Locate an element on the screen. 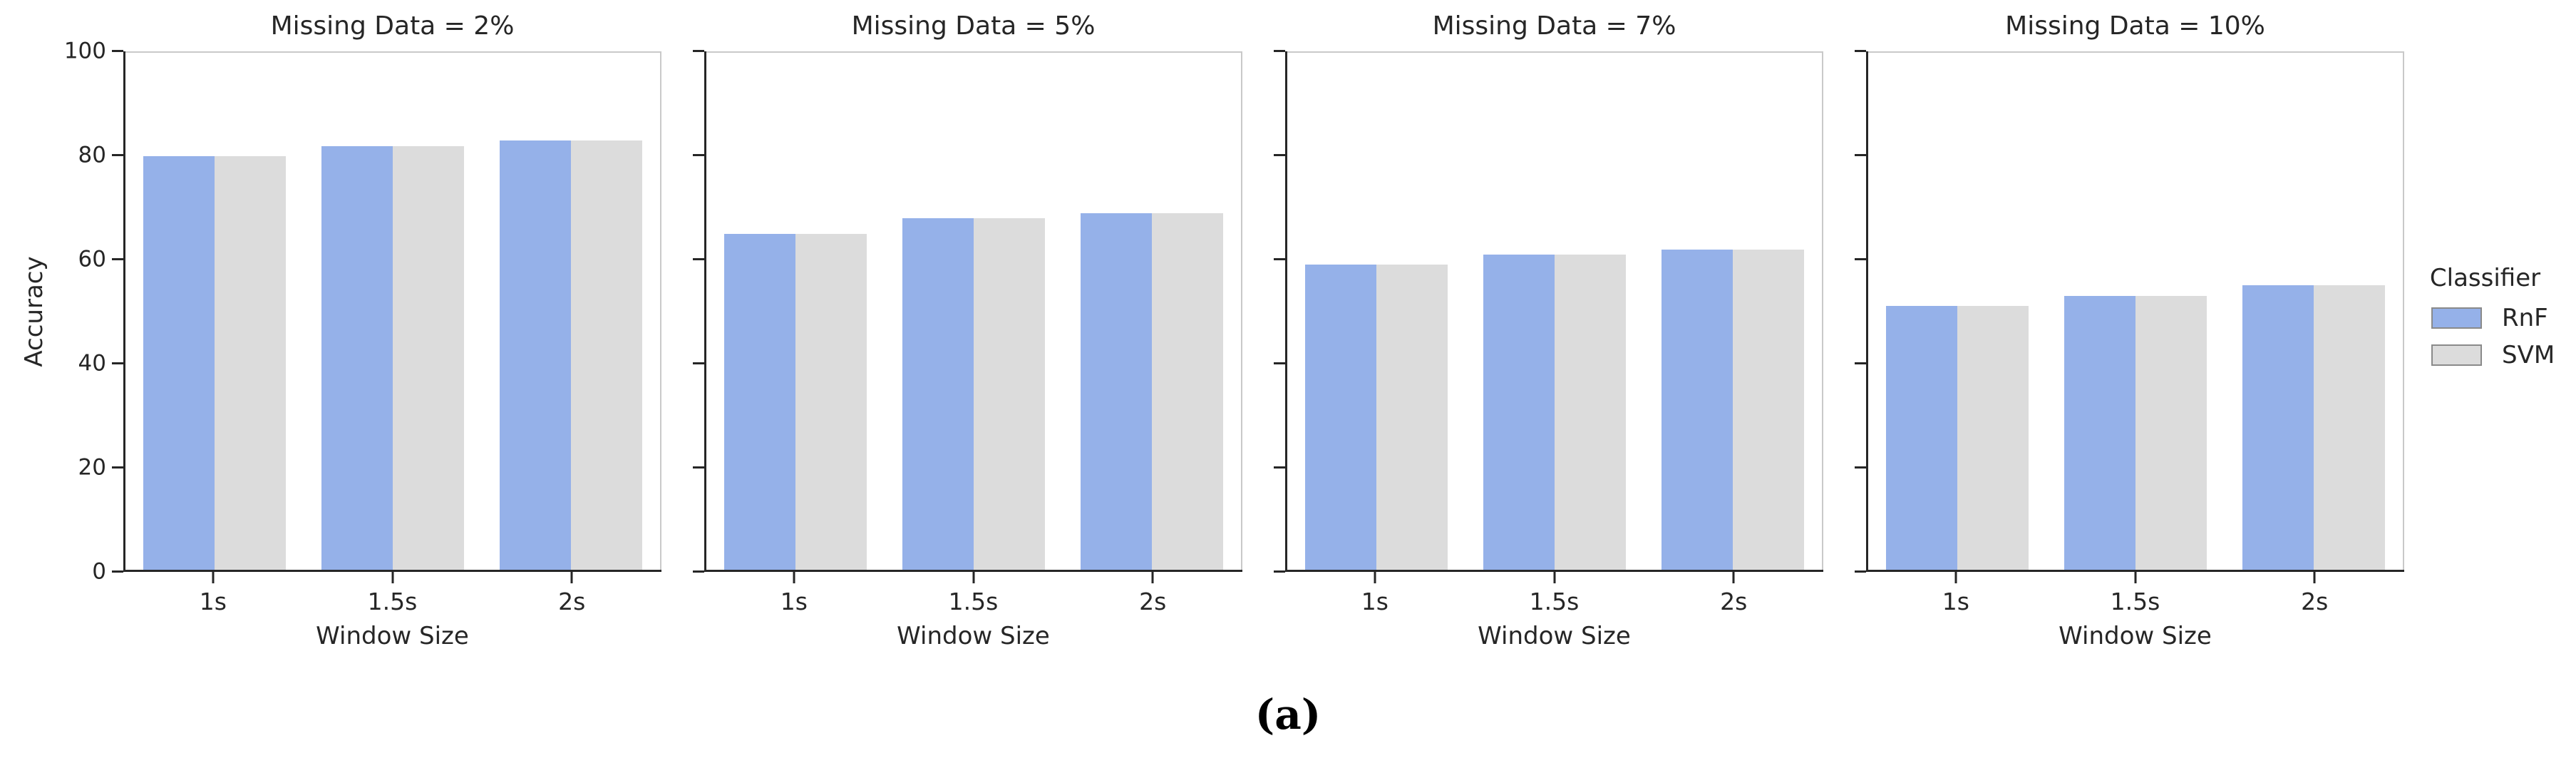  y-tick-label: 100 is located at coordinates (84, 51).